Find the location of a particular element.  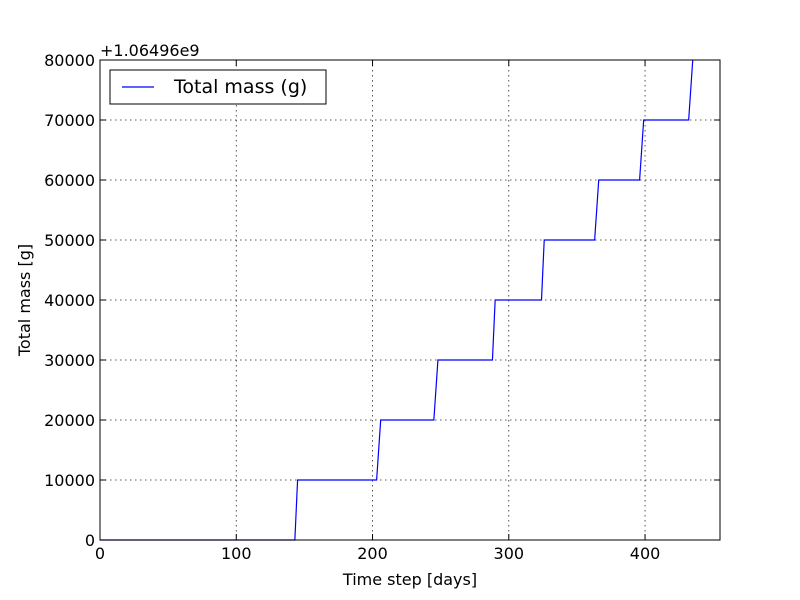

y-tick-label: 10000 is located at coordinates (69, 480).